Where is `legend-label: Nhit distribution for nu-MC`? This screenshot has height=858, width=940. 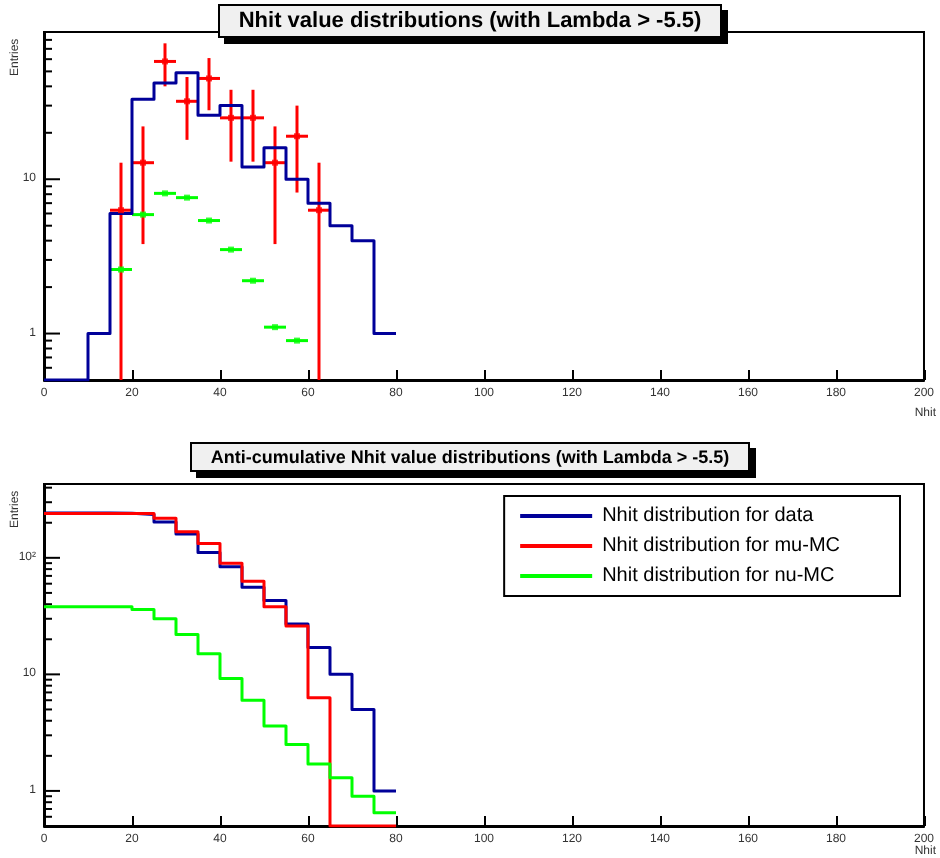 legend-label: Nhit distribution for nu-MC is located at coordinates (718, 576).